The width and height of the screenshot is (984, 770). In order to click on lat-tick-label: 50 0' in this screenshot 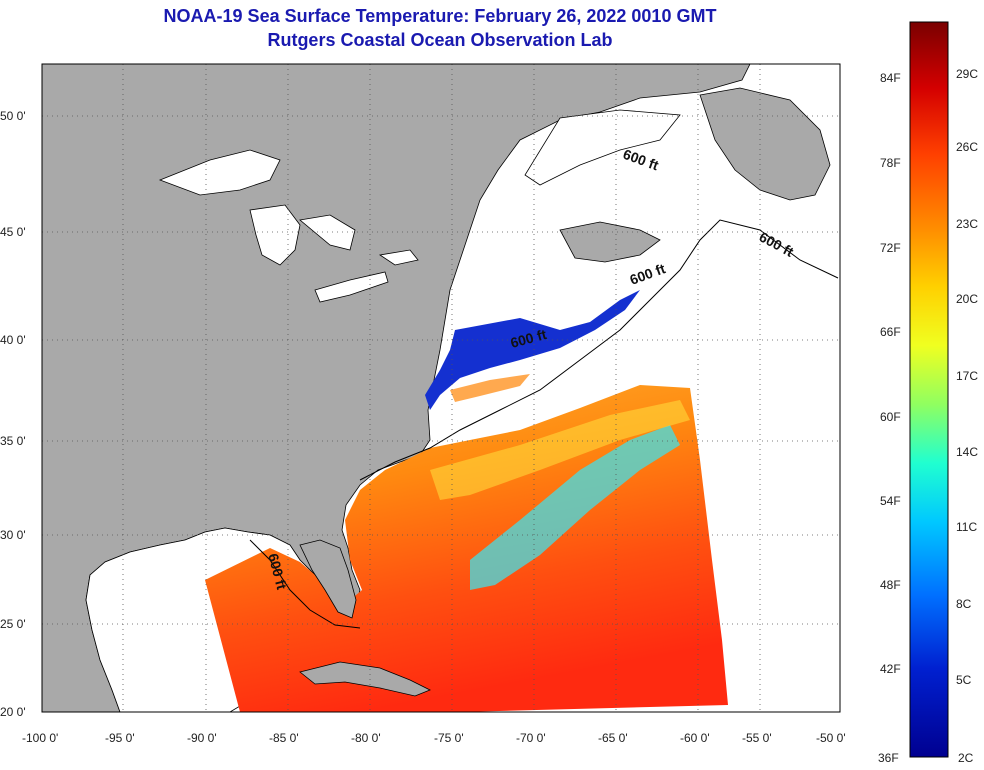, I will do `click(13, 116)`.